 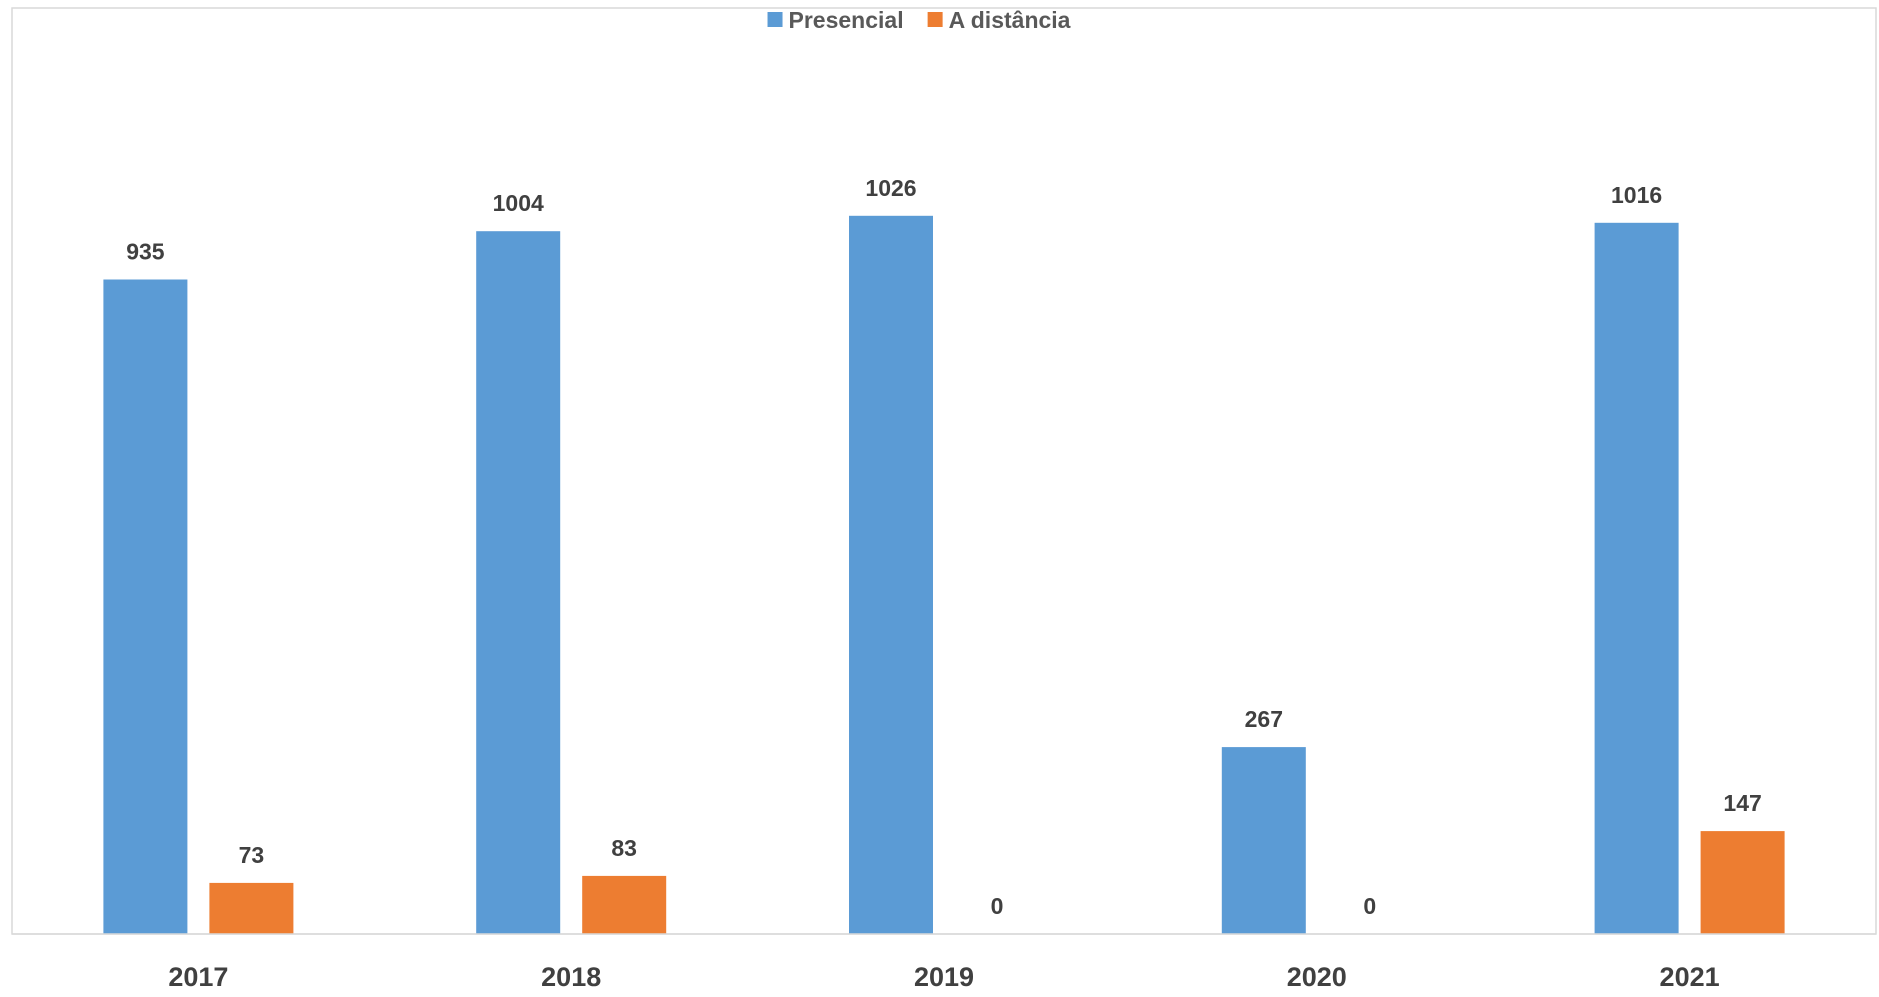 What do you see at coordinates (997, 906) in the screenshot?
I see `data-label-a-distancia-2019: 0` at bounding box center [997, 906].